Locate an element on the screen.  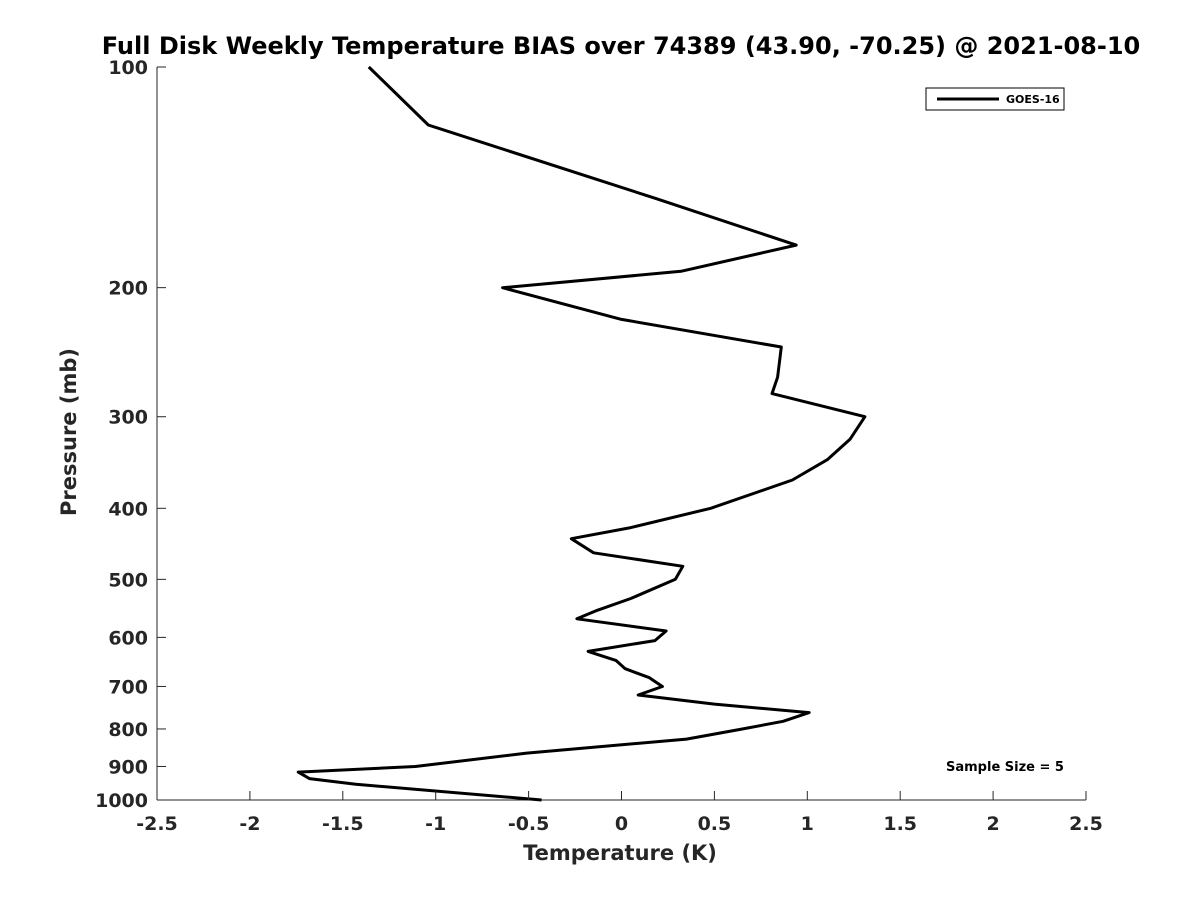
x-tick-label: -1 is located at coordinates (435, 824).